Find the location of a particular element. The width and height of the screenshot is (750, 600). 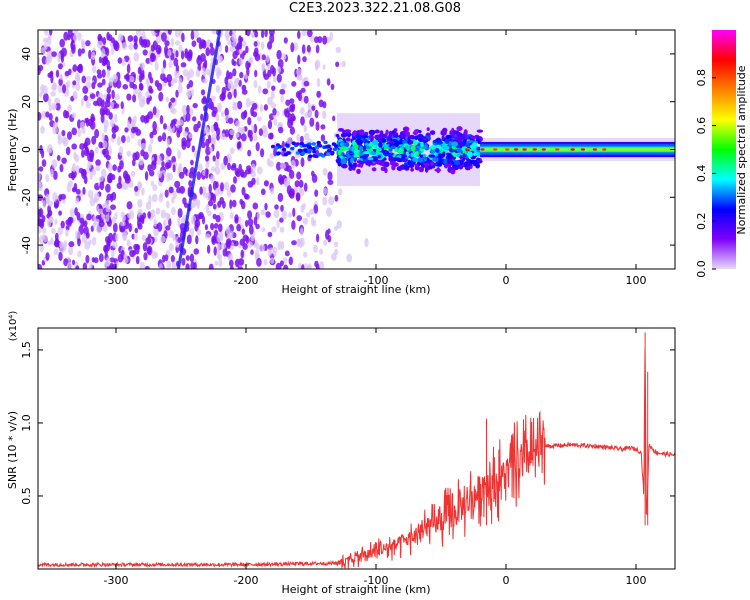

colorbar-tick-label: 0.8 is located at coordinates (701, 78).